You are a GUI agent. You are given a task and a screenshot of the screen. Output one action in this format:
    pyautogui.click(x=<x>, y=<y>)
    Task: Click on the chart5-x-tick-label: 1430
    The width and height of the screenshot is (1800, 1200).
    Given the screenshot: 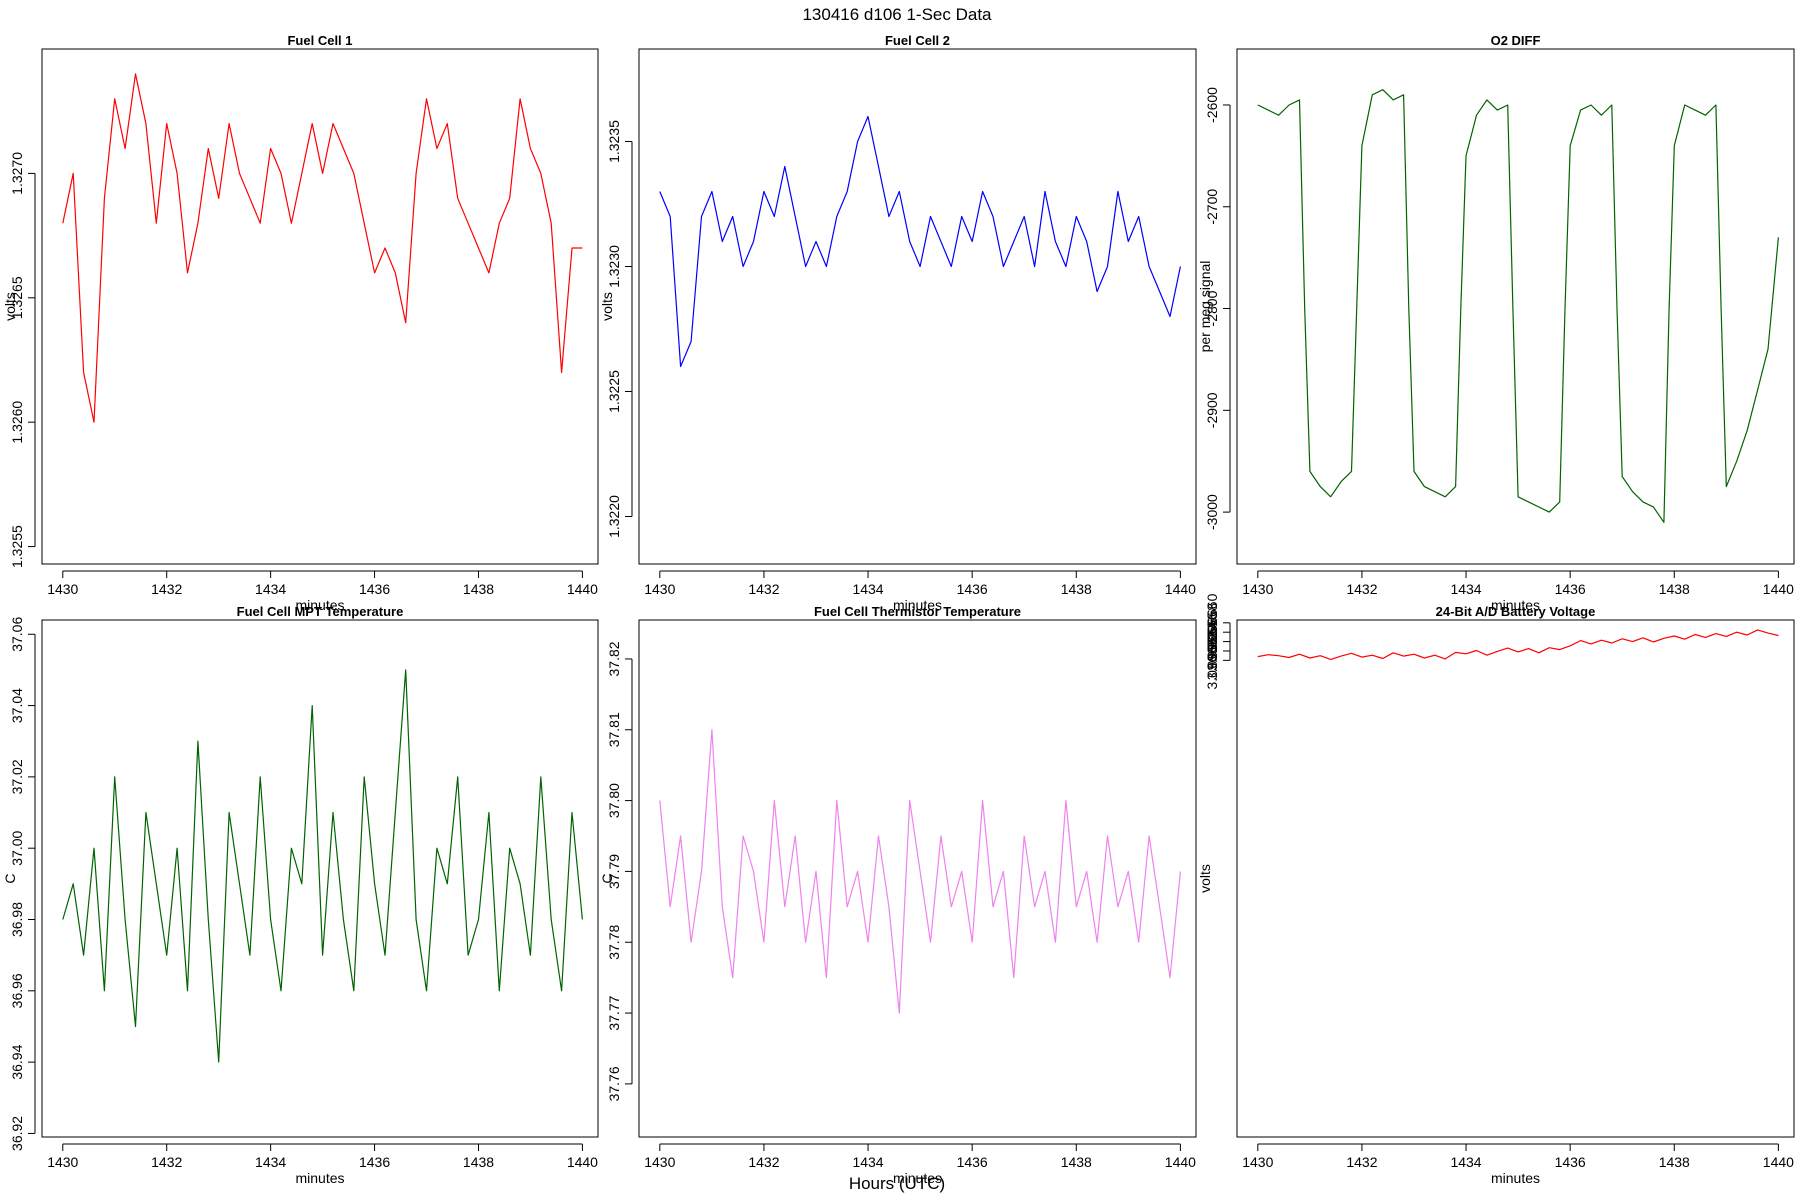 What is the action you would take?
    pyautogui.click(x=659, y=1162)
    